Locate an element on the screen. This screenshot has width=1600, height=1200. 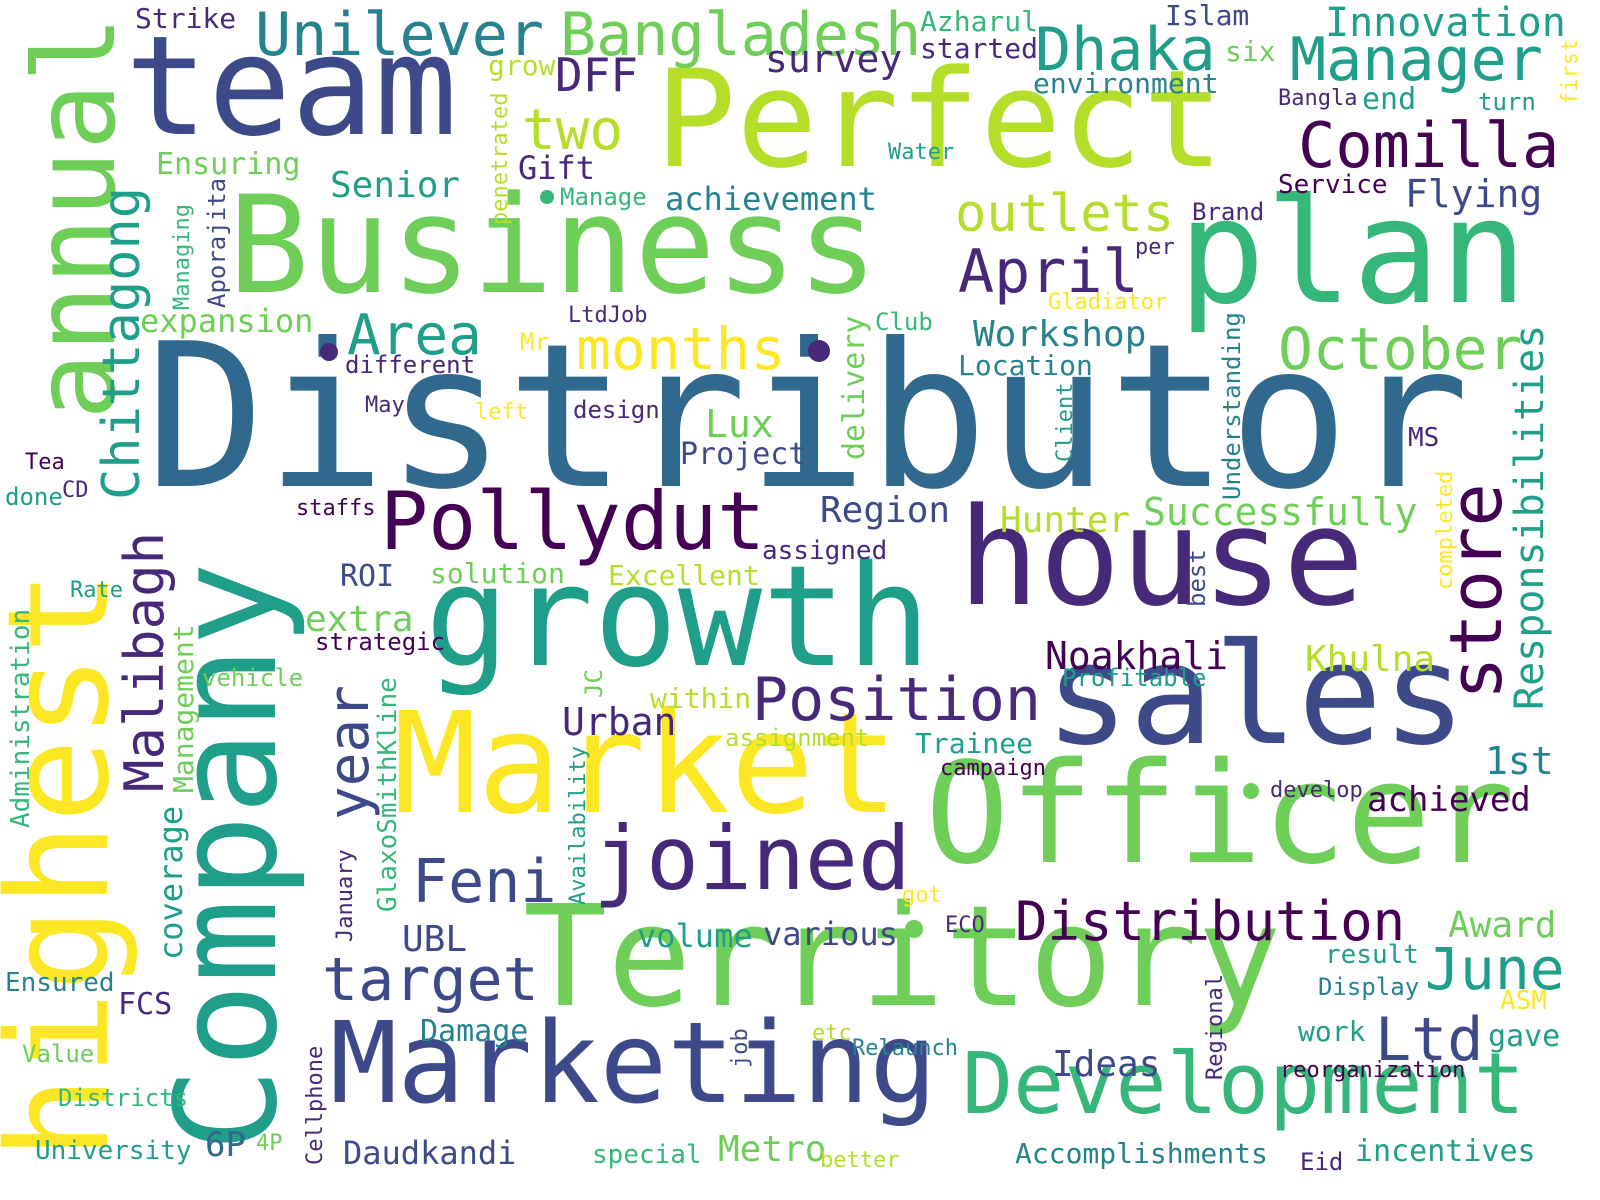
word-noakhali: Noakhali is located at coordinates (1137, 656).